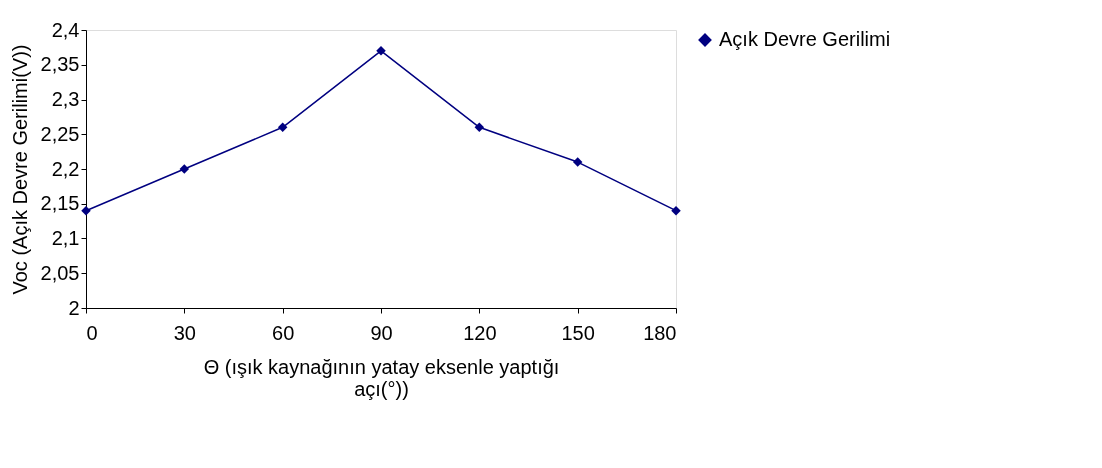  What do you see at coordinates (74, 307) in the screenshot?
I see `y-tick-label: 2` at bounding box center [74, 307].